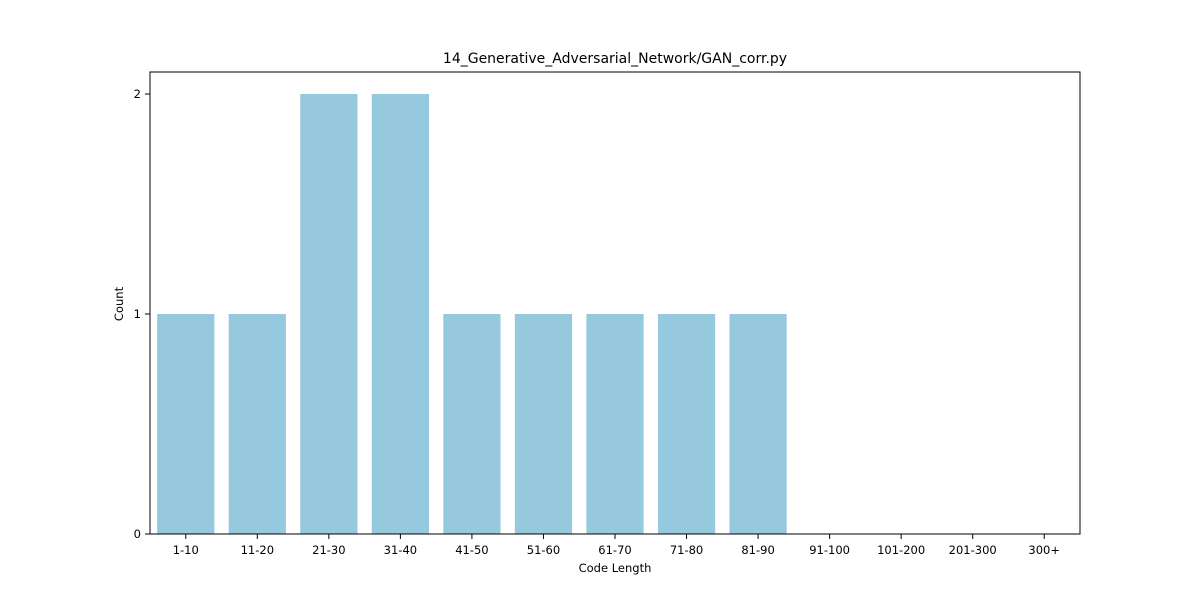 The height and width of the screenshot is (600, 1200). I want to click on x-tick-label: 1-10, so click(186, 550).